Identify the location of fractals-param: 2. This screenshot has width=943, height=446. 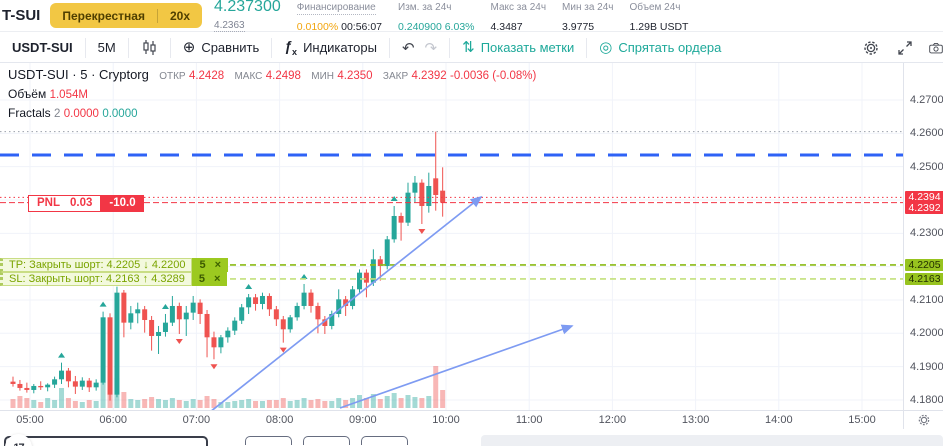
(57, 114).